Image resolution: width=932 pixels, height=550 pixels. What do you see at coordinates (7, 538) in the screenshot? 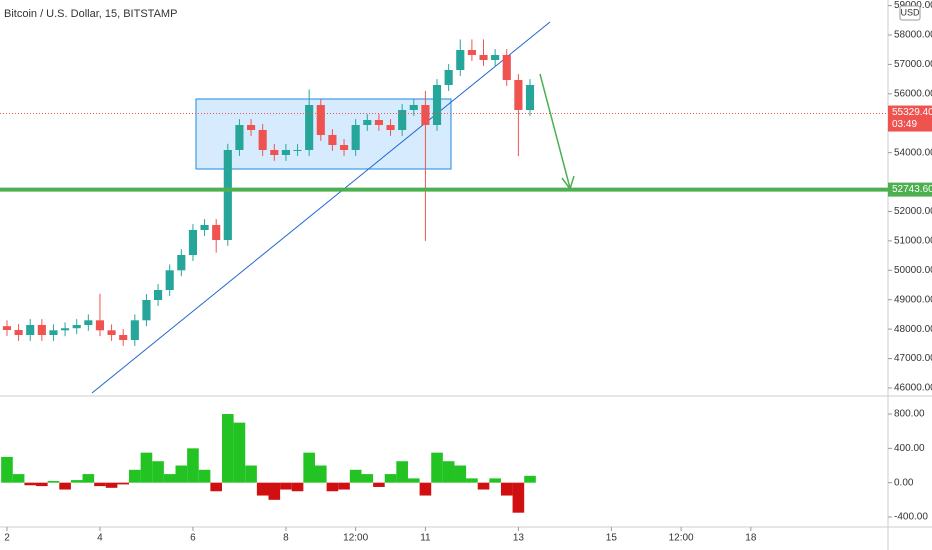
I see `x-tick-label: 2` at bounding box center [7, 538].